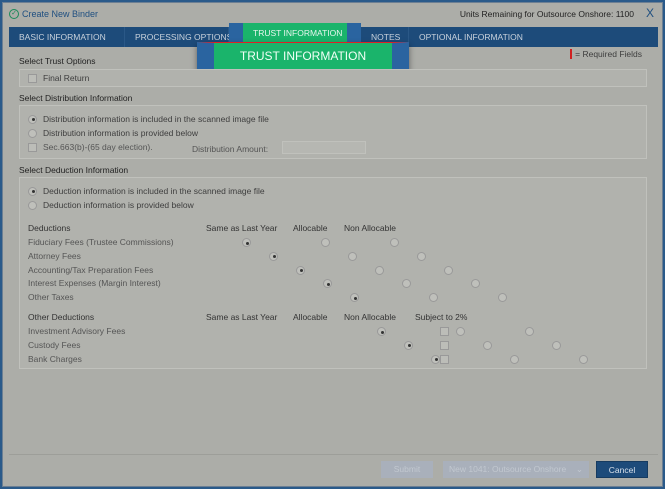  What do you see at coordinates (333, 454) in the screenshot?
I see `footer-divider` at bounding box center [333, 454].